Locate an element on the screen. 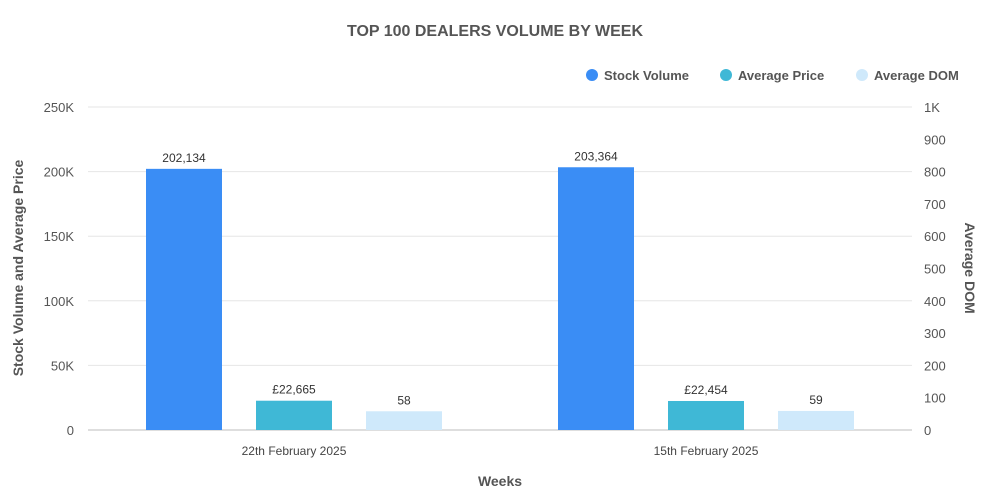 The image size is (1000, 500). data-label-average-price: £22,454 is located at coordinates (706, 390).